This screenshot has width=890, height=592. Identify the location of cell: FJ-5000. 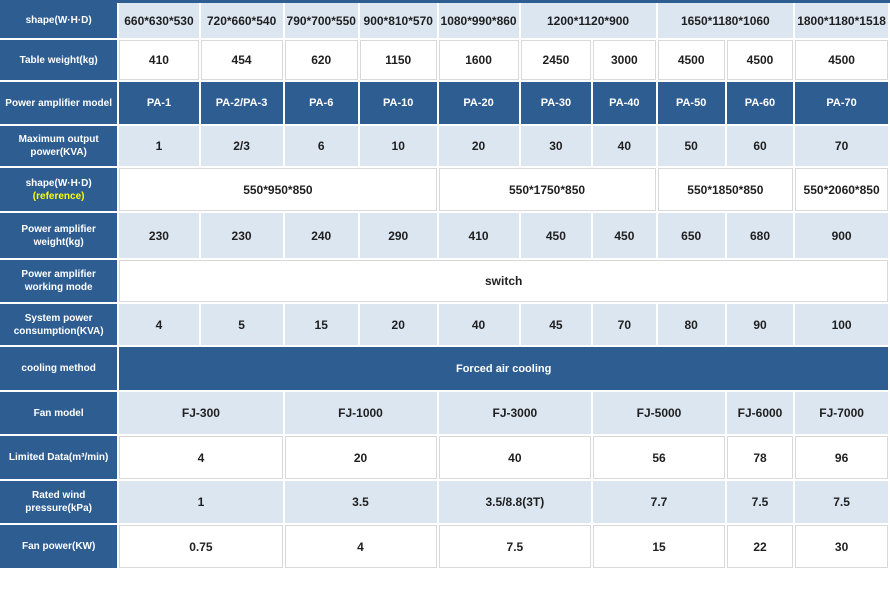
(659, 413).